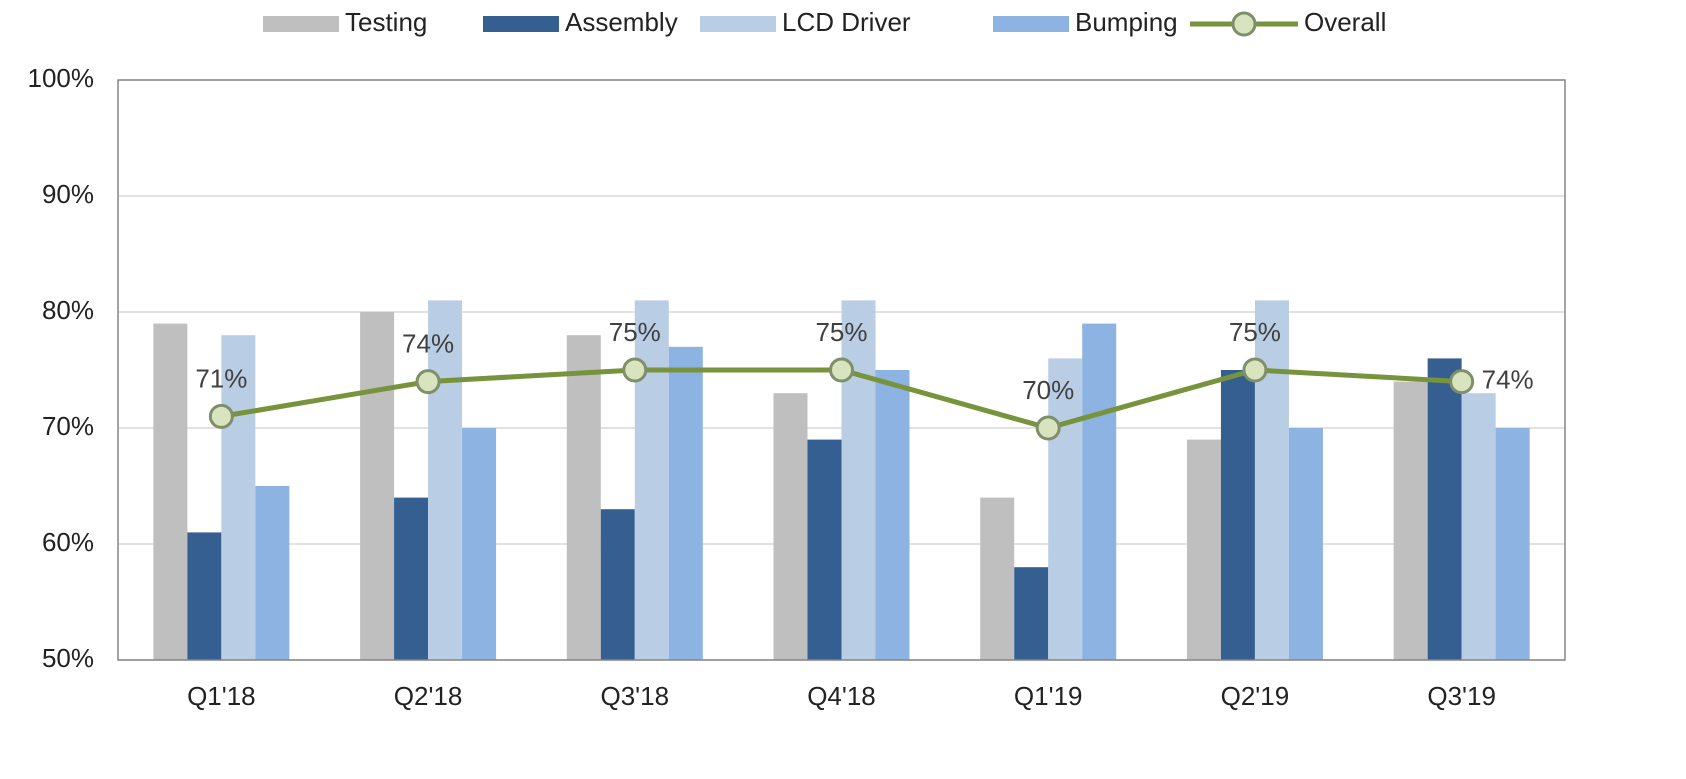 The image size is (1686, 779). I want to click on x-tick-label: Q3'18, so click(634, 696).